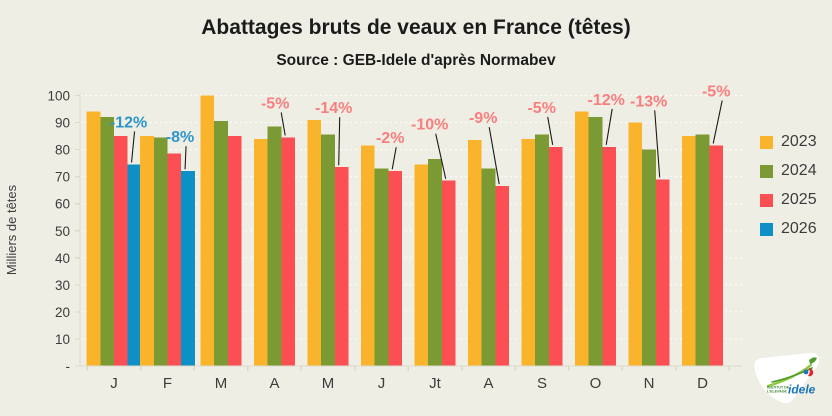 This screenshot has height=416, width=832. What do you see at coordinates (167, 383) in the screenshot?
I see `x-tick-label-F2: F` at bounding box center [167, 383].